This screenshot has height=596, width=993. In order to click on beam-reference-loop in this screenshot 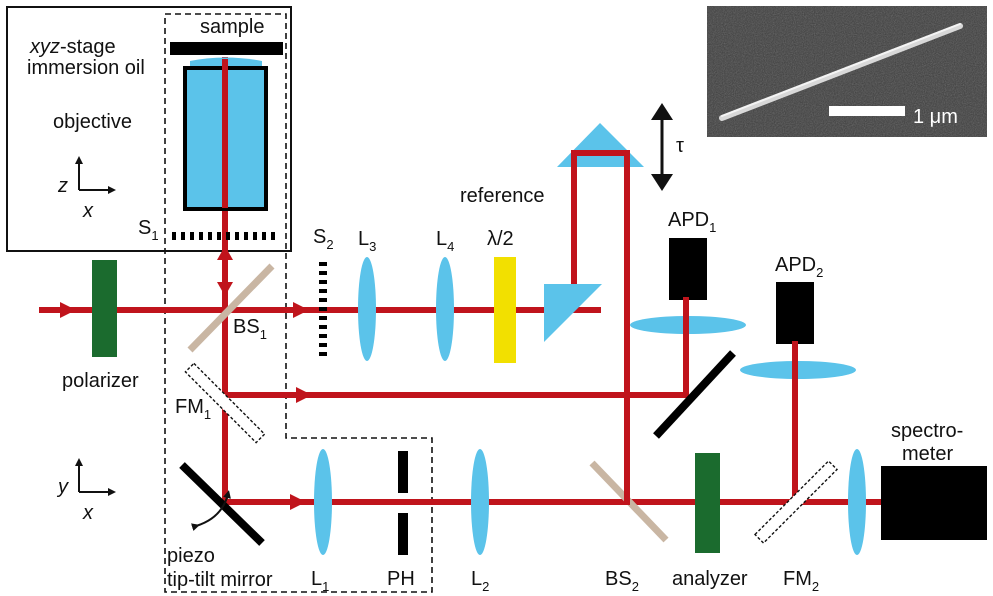, I will do `click(600, 327)`.